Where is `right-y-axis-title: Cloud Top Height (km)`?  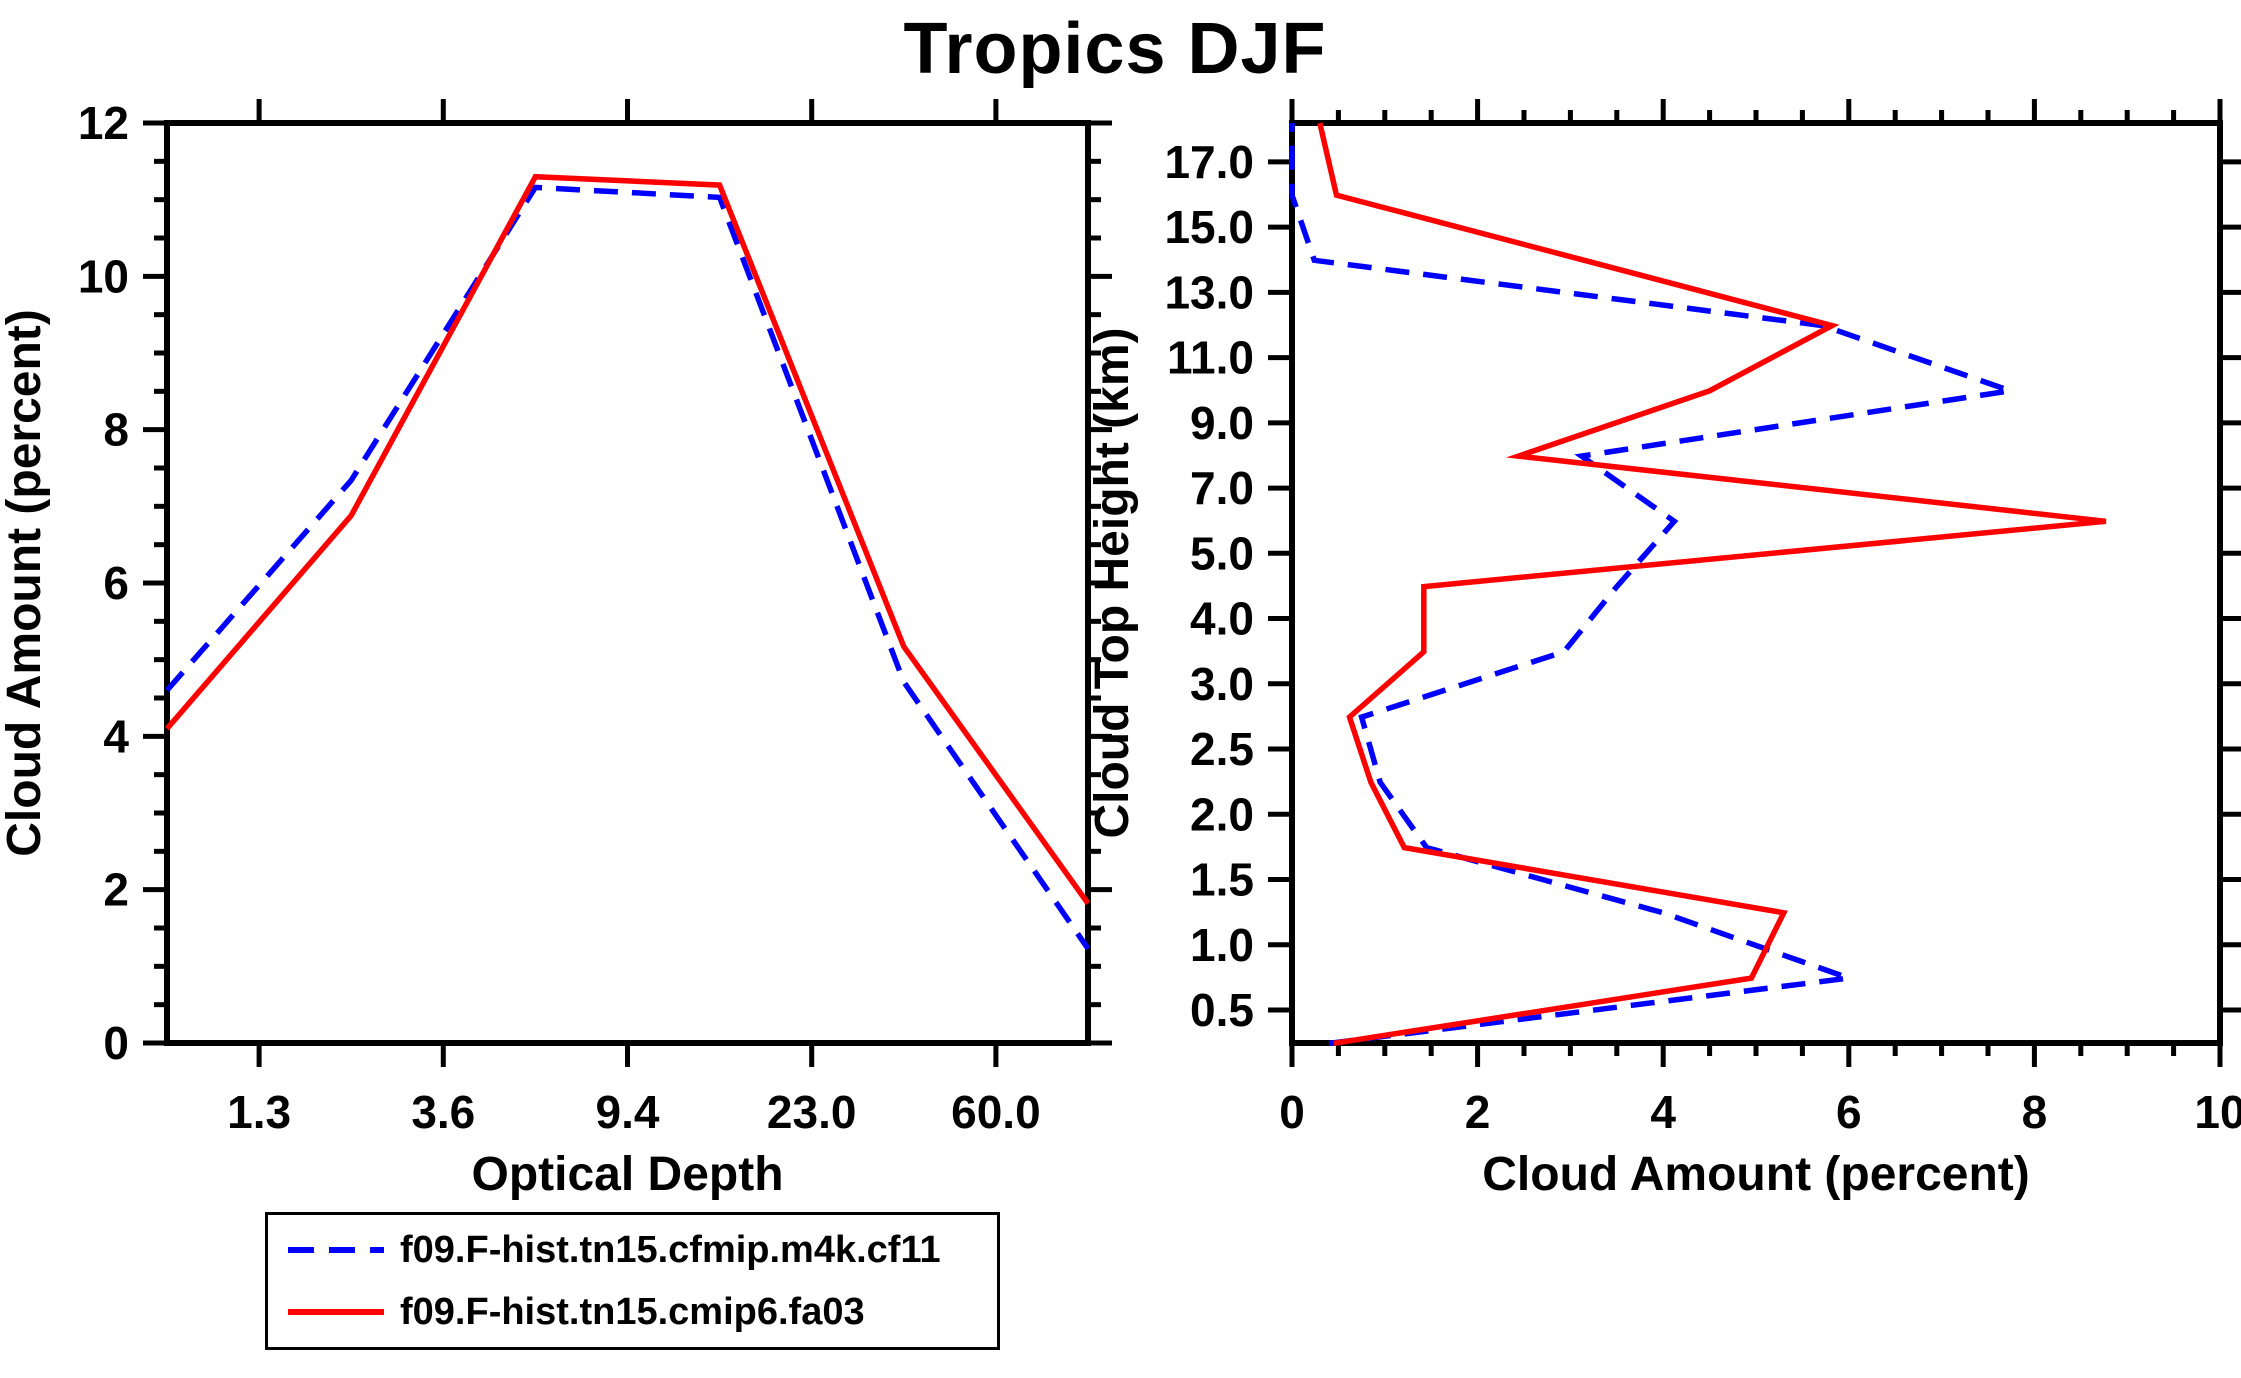
right-y-axis-title: Cloud Top Height (km) is located at coordinates (1112, 582).